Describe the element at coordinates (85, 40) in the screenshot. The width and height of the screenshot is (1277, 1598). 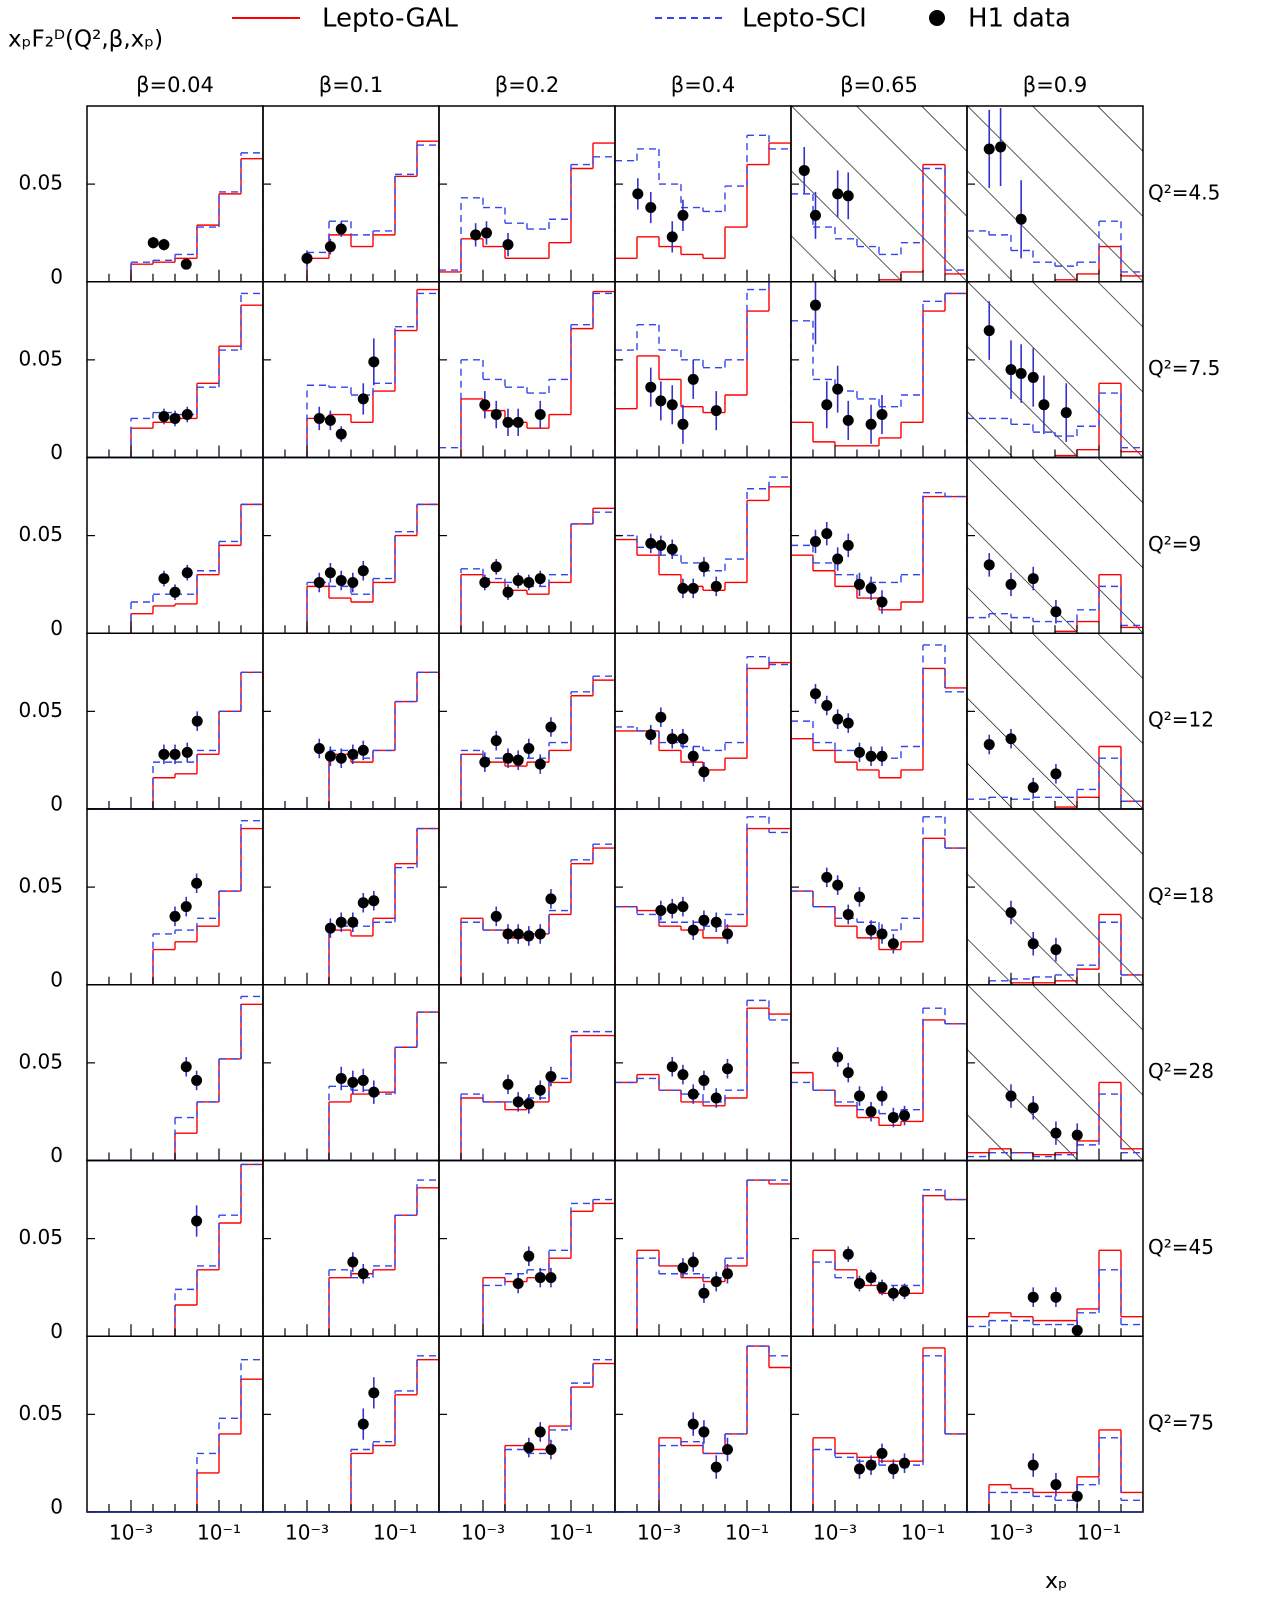
I see `y-axis-label: xₚF₂ᴰ(Q²,β,xₚ)` at that location.